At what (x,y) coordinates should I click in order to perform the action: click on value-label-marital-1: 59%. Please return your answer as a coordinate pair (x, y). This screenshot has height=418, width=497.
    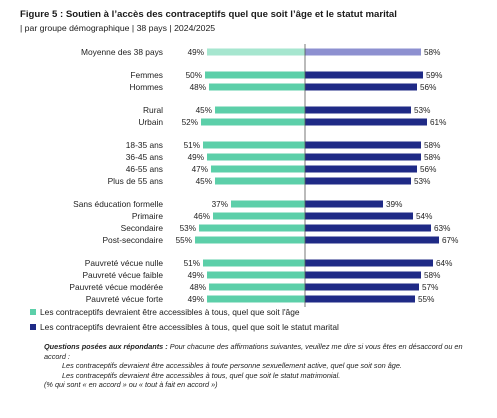
    Looking at the image, I should click on (434, 75).